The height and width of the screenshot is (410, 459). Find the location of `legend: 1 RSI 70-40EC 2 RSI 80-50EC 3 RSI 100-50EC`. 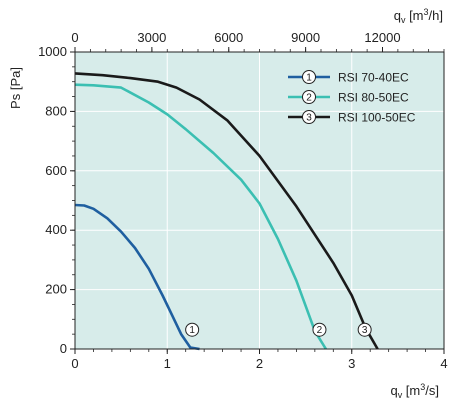

legend: 1 RSI 70-40EC 2 RSI 80-50EC 3 RSI 100-50EC is located at coordinates (352, 97).